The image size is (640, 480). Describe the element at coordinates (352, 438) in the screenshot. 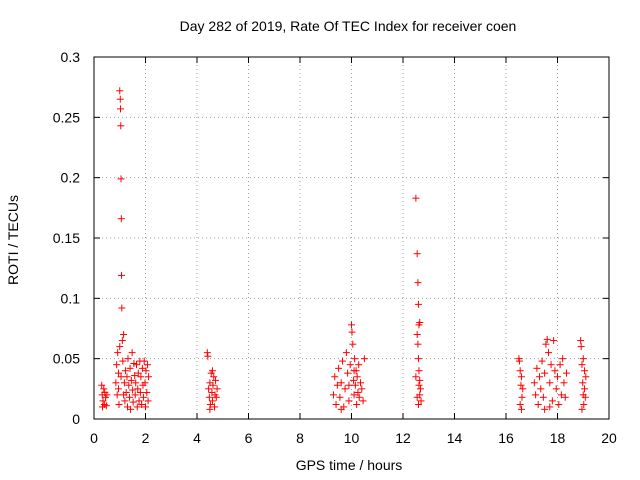

I see `x-tick-label: 10` at that location.